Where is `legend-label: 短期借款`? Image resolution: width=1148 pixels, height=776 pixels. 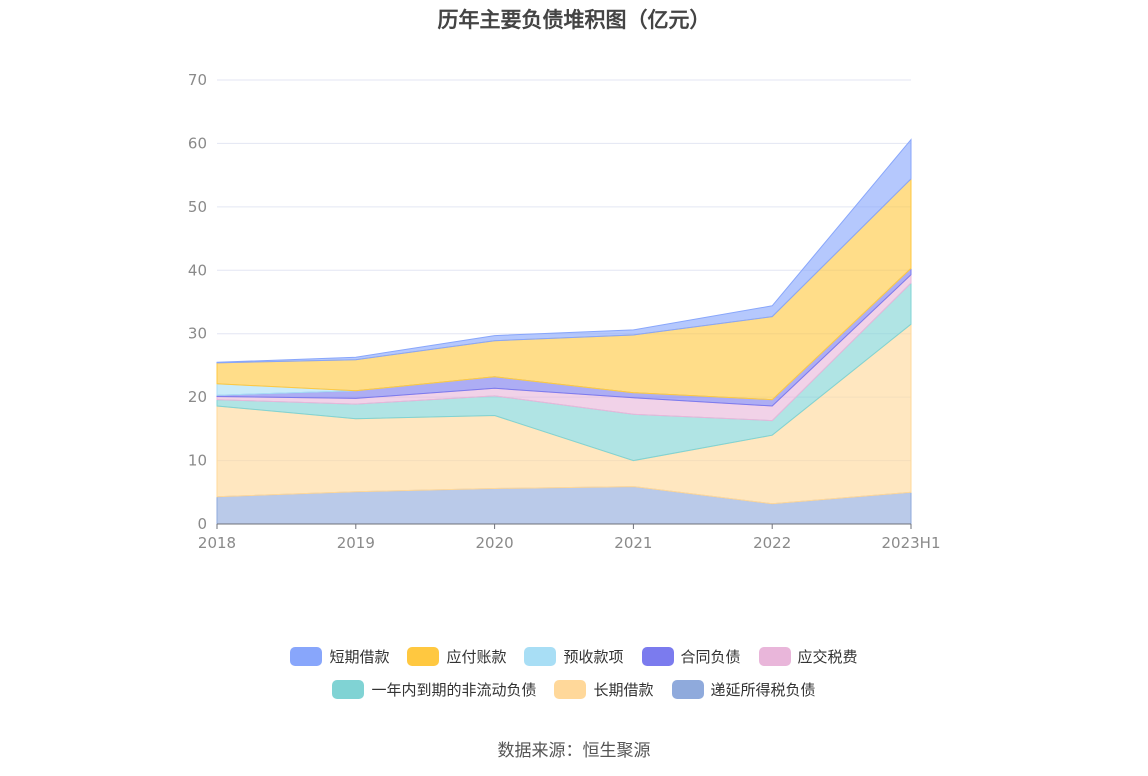 legend-label: 短期借款 is located at coordinates (359, 657).